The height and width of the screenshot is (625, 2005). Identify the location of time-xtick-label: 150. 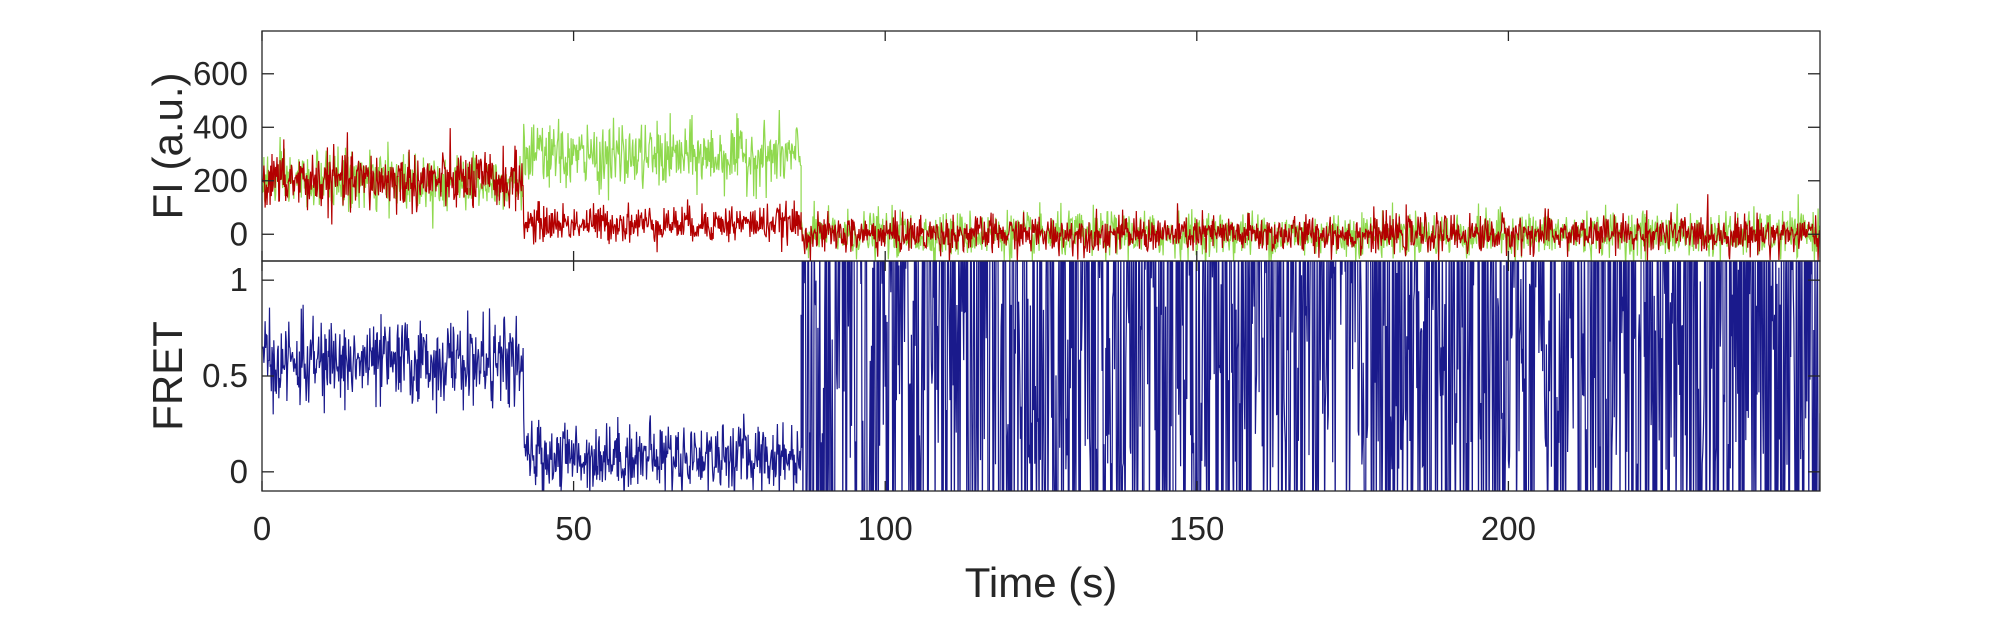
(1196, 528).